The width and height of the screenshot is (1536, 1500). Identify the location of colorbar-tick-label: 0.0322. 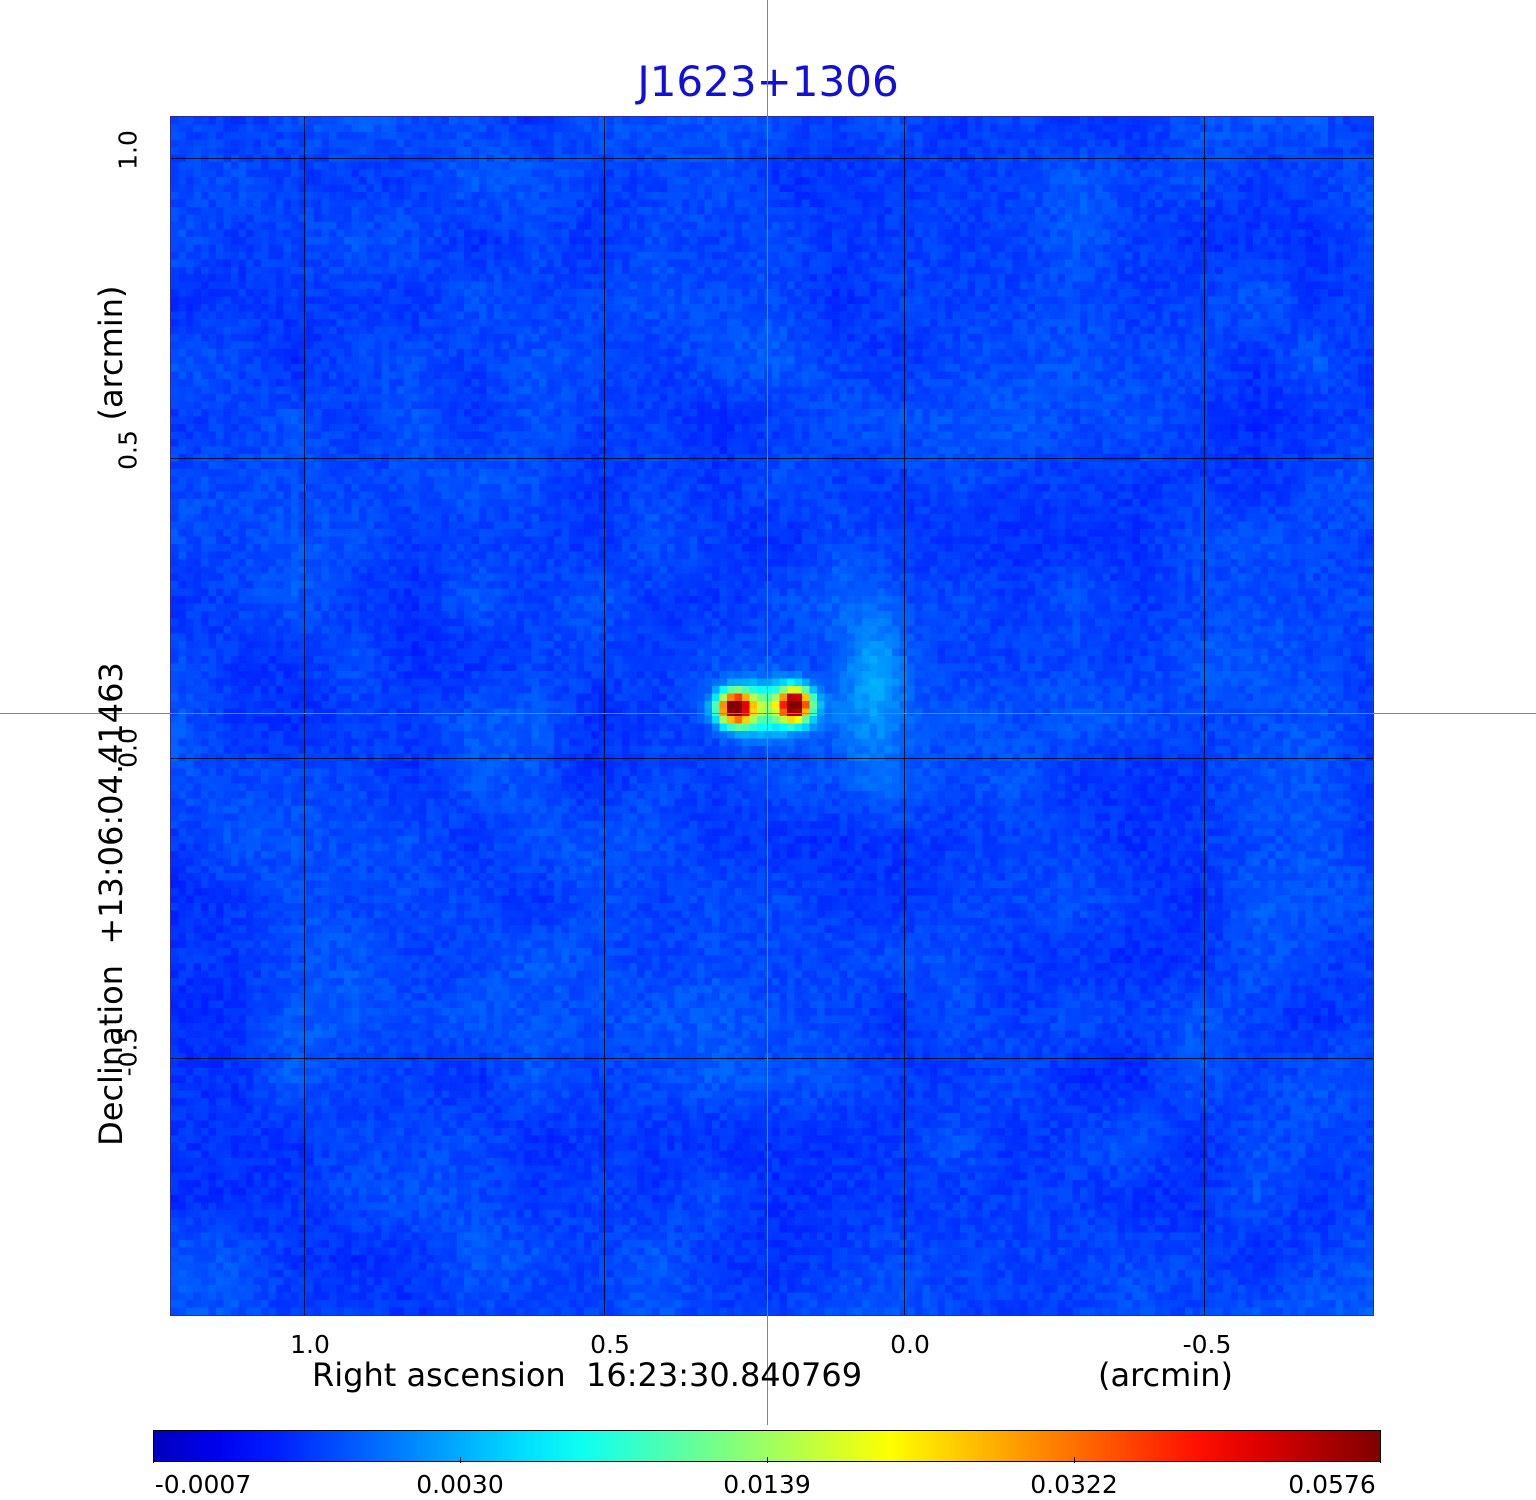
(1074, 1484).